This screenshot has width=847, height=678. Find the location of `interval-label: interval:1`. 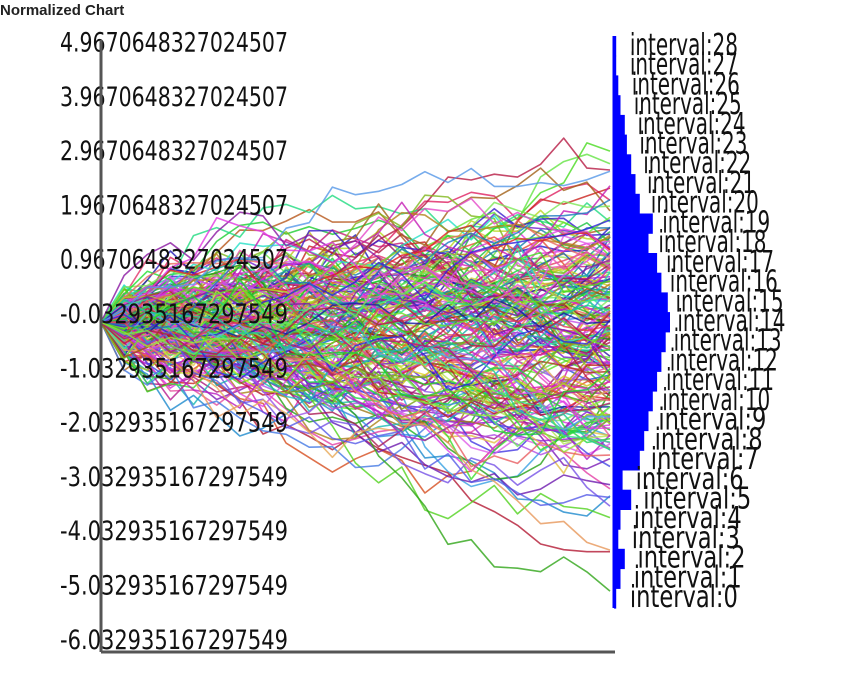

interval-label: interval:1 is located at coordinates (688, 577).